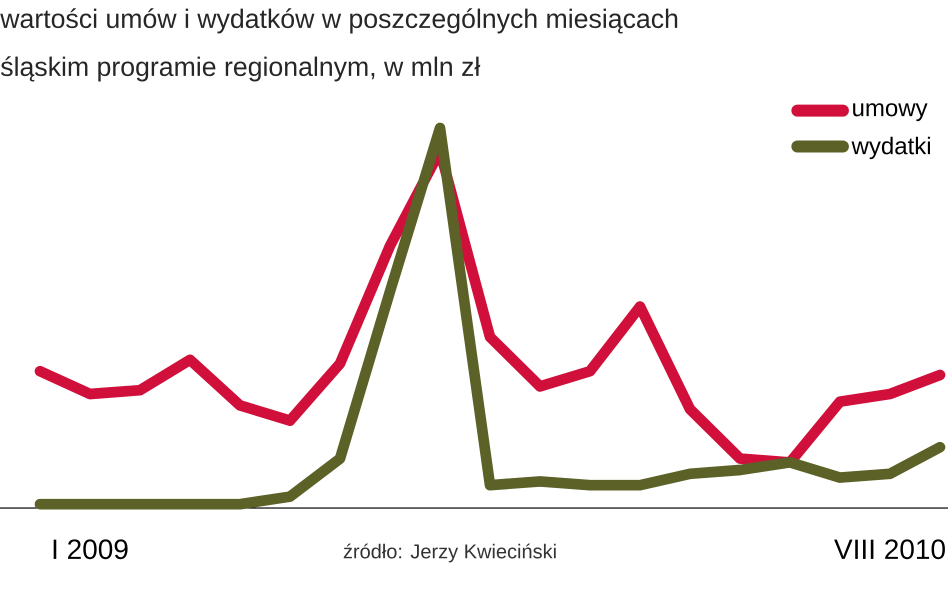 This screenshot has height=593, width=948. What do you see at coordinates (890, 112) in the screenshot?
I see `legend-label: umowy` at bounding box center [890, 112].